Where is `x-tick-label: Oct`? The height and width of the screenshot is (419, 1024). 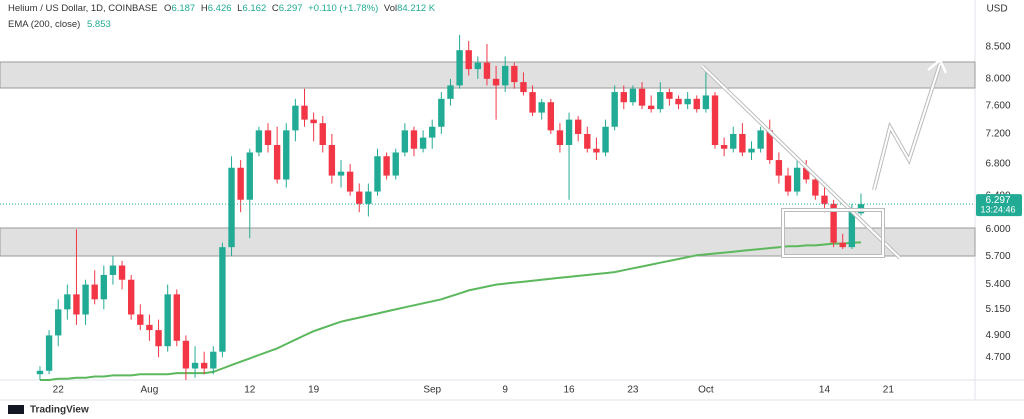 x-tick-label: Oct is located at coordinates (706, 390).